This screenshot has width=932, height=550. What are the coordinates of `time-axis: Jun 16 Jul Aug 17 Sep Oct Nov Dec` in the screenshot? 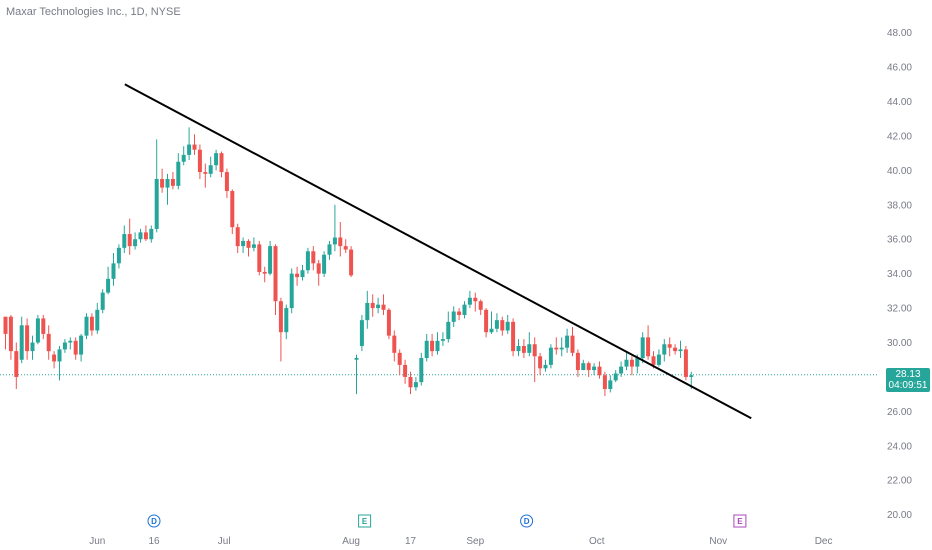 It's located at (460, 541).